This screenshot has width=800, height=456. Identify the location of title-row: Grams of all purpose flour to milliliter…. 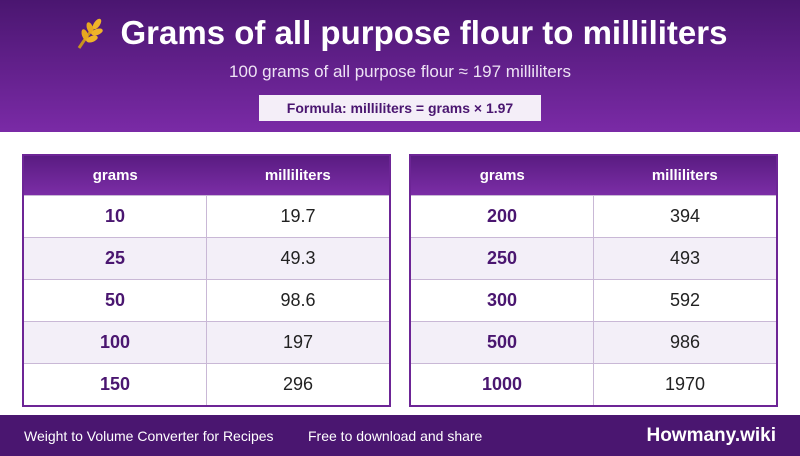
(400, 33).